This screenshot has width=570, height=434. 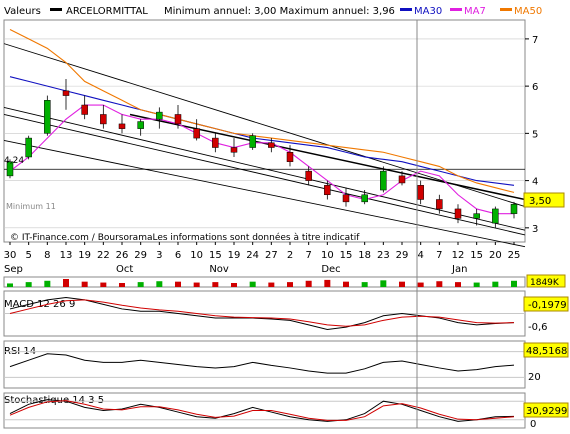 I want to click on x-day-label-25: 15, so click(x=476, y=255).